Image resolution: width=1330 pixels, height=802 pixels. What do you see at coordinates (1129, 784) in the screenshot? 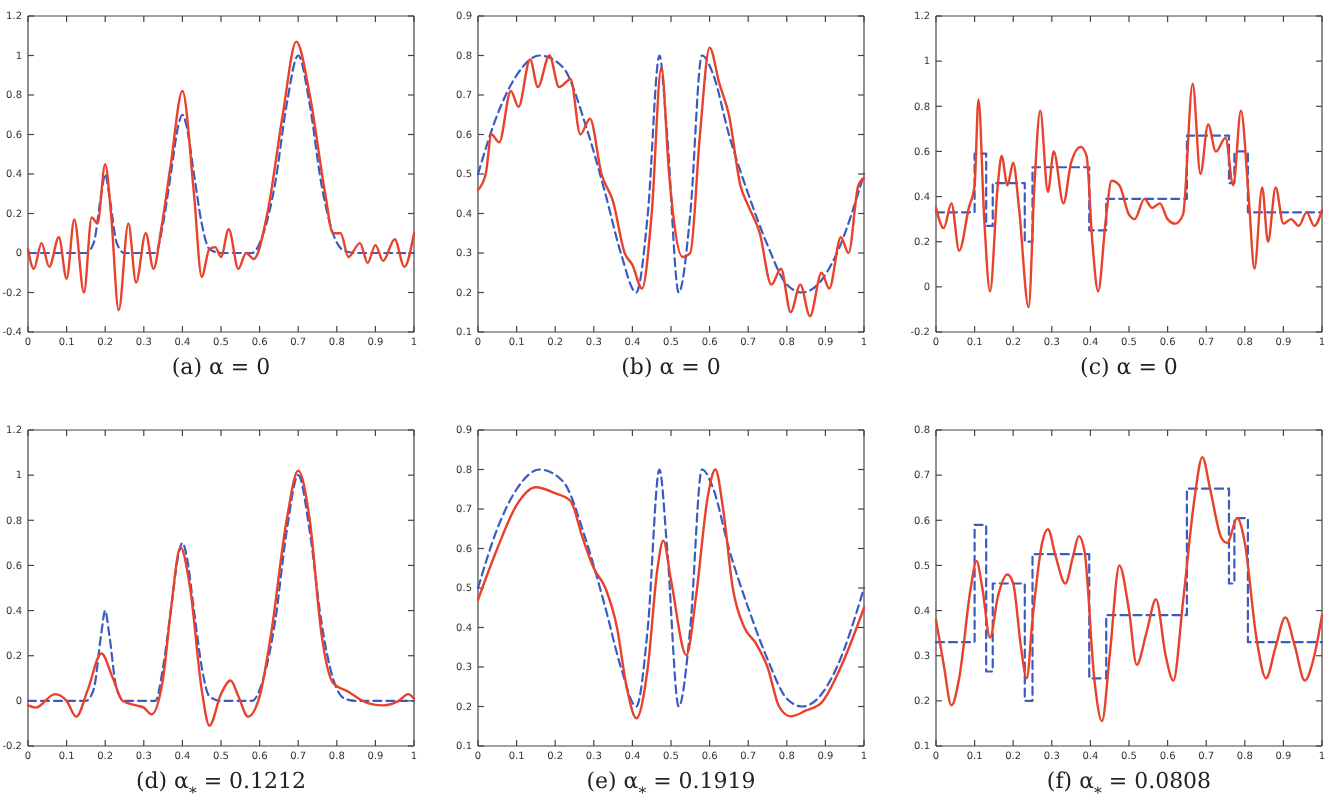
I see `text: (f) α$_{*}$ = 0.0808` at bounding box center [1129, 784].